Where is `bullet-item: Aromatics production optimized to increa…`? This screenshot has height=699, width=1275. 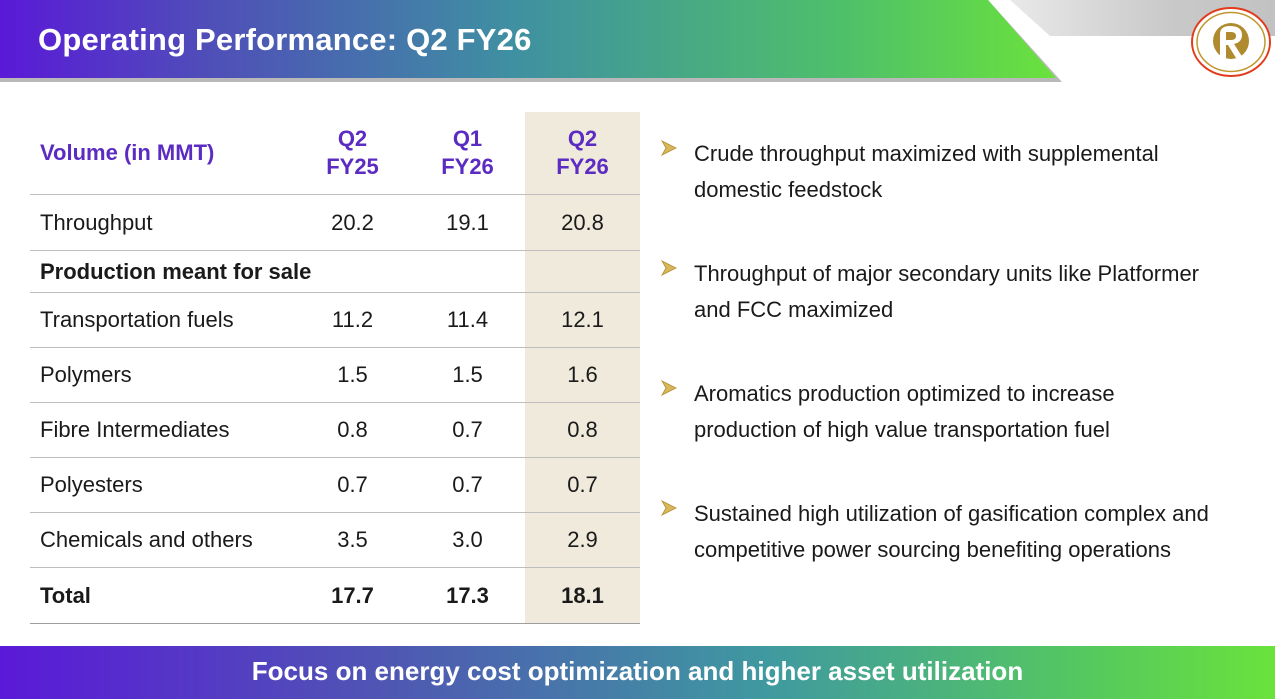
bullet-item: Aromatics production optimized to increa… is located at coordinates (960, 412).